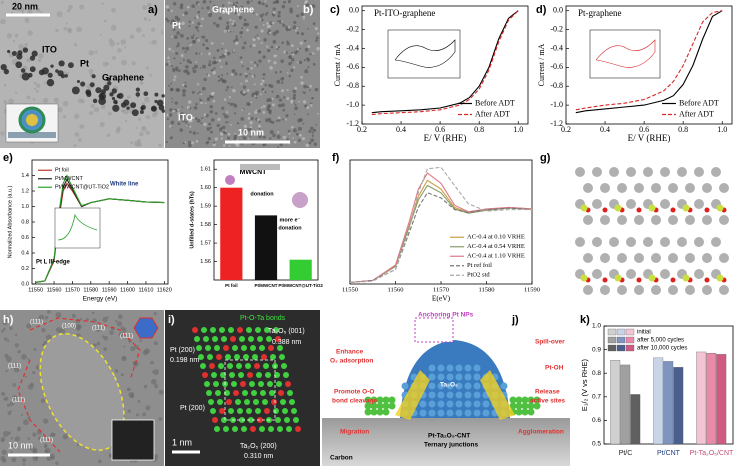 Image resolution: width=737 pixels, height=466 pixels. I want to click on atom-pt, so click(686, 208).